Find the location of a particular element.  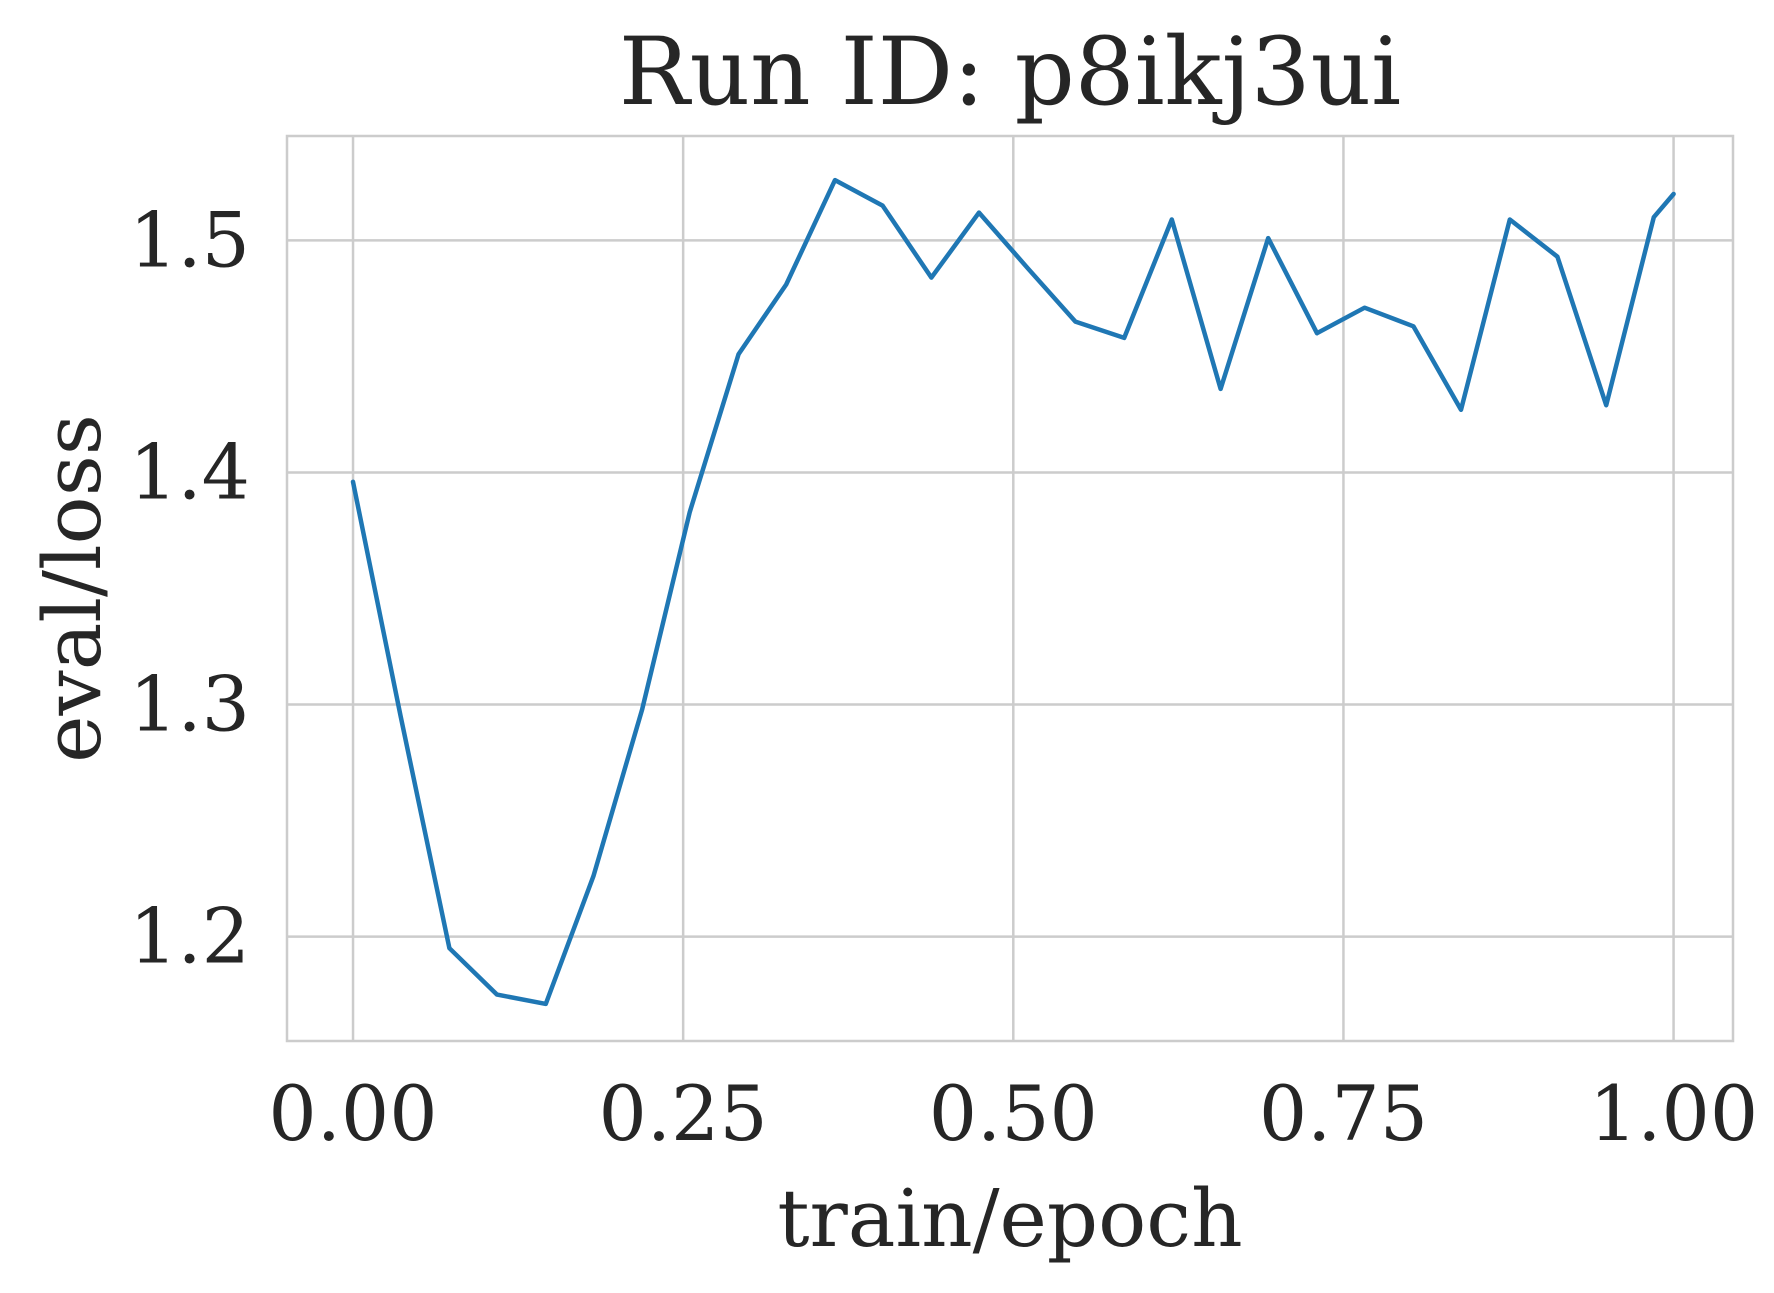

x-tick-label: 0.25 is located at coordinates (683, 1113).